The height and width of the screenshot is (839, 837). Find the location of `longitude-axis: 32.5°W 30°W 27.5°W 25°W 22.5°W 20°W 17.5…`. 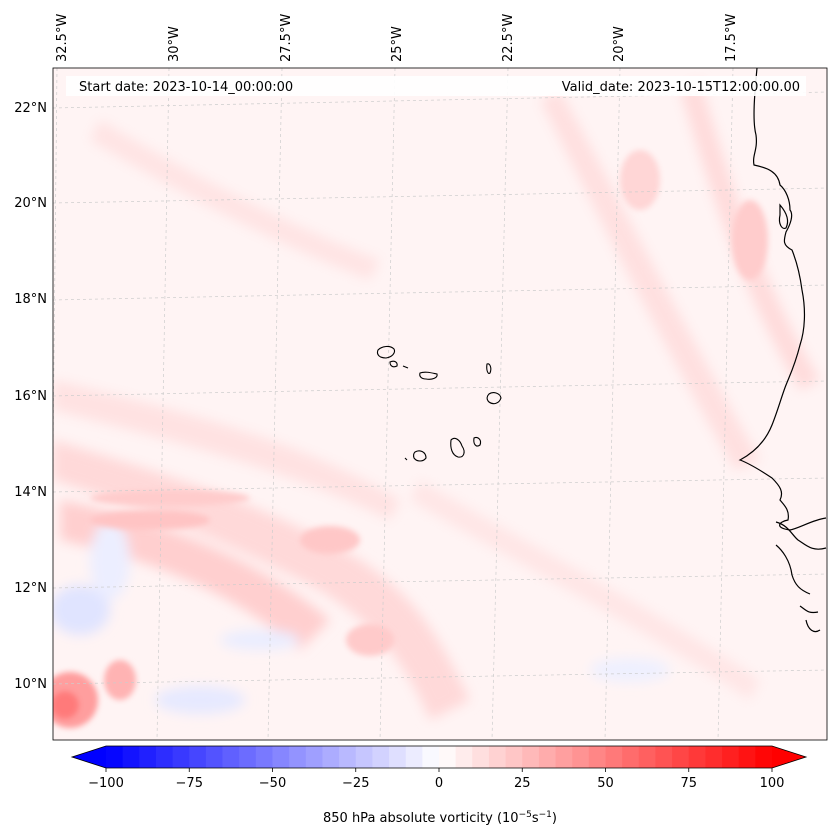

longitude-axis: 32.5°W 30°W 27.5°W 25°W 22.5°W 20°W 17.5… is located at coordinates (397, 38).